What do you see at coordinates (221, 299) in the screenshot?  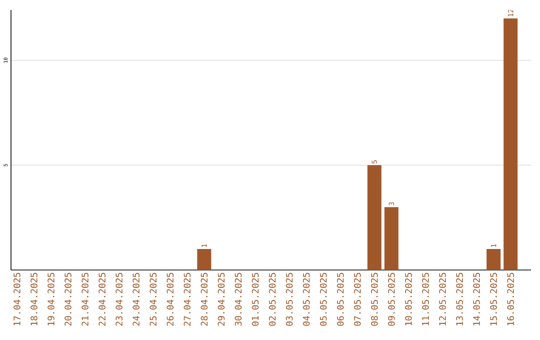 I see `x-tick-label: 29.04.2025` at bounding box center [221, 299].